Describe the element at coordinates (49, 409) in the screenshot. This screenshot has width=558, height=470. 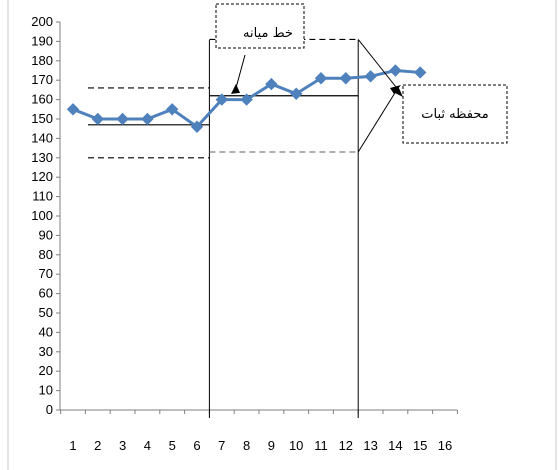
I see `y-tick-label: 0` at that location.